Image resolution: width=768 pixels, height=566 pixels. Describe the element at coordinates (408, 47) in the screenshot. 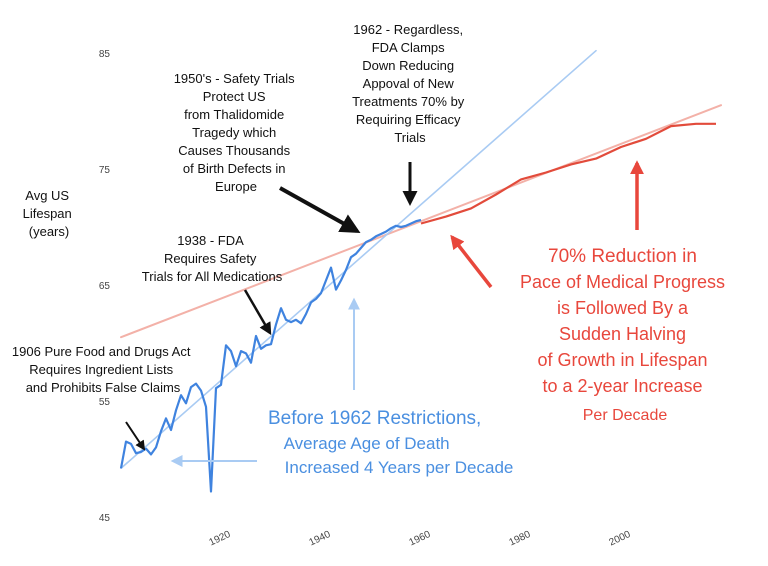

I see `annotation-line: FDA Clamps` at that location.